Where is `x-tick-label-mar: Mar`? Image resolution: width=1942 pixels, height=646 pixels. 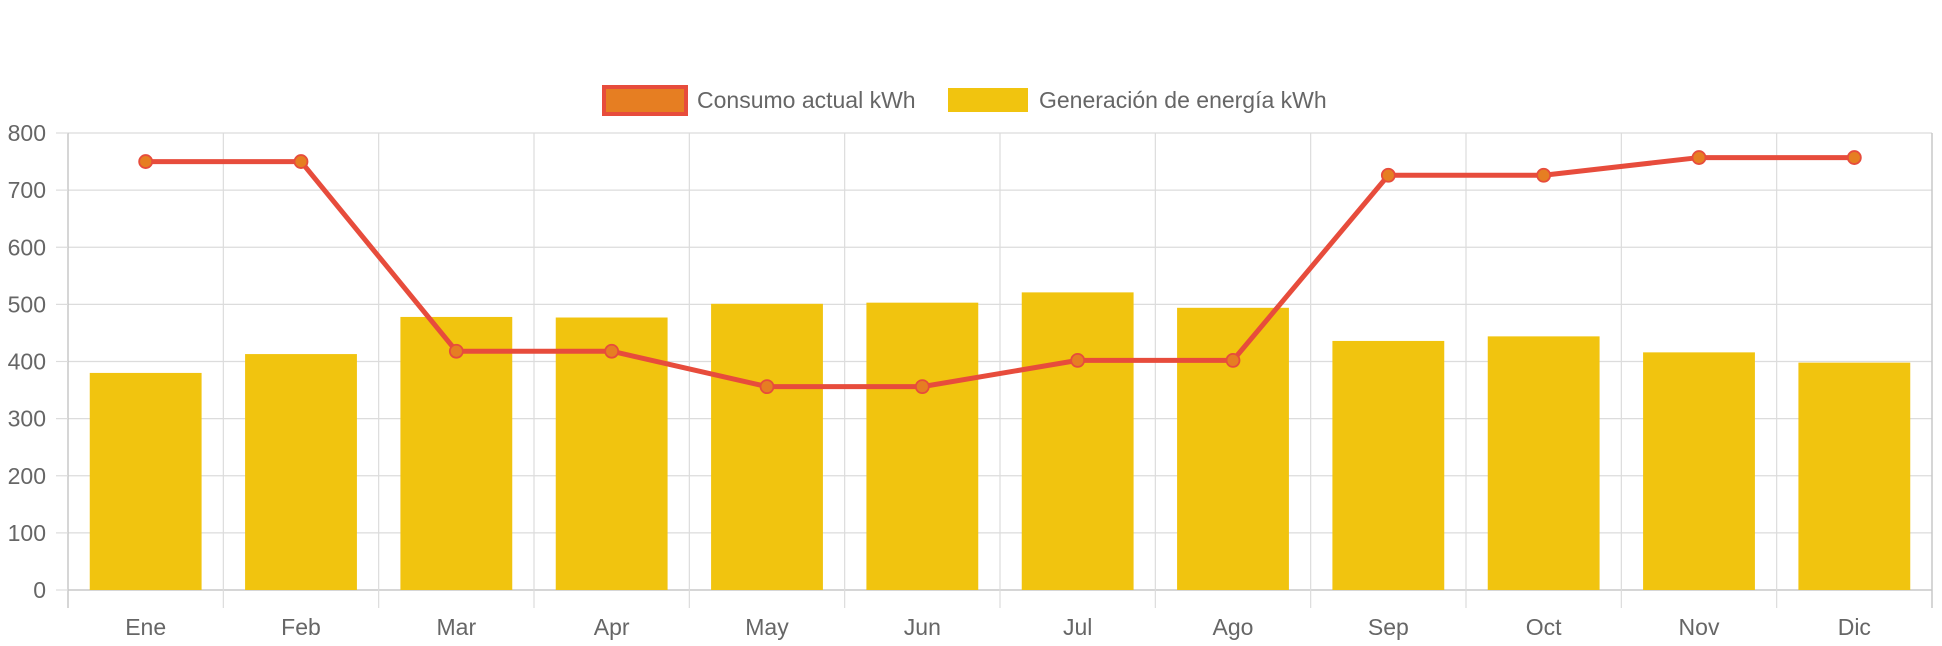 x-tick-label-mar: Mar is located at coordinates (457, 627).